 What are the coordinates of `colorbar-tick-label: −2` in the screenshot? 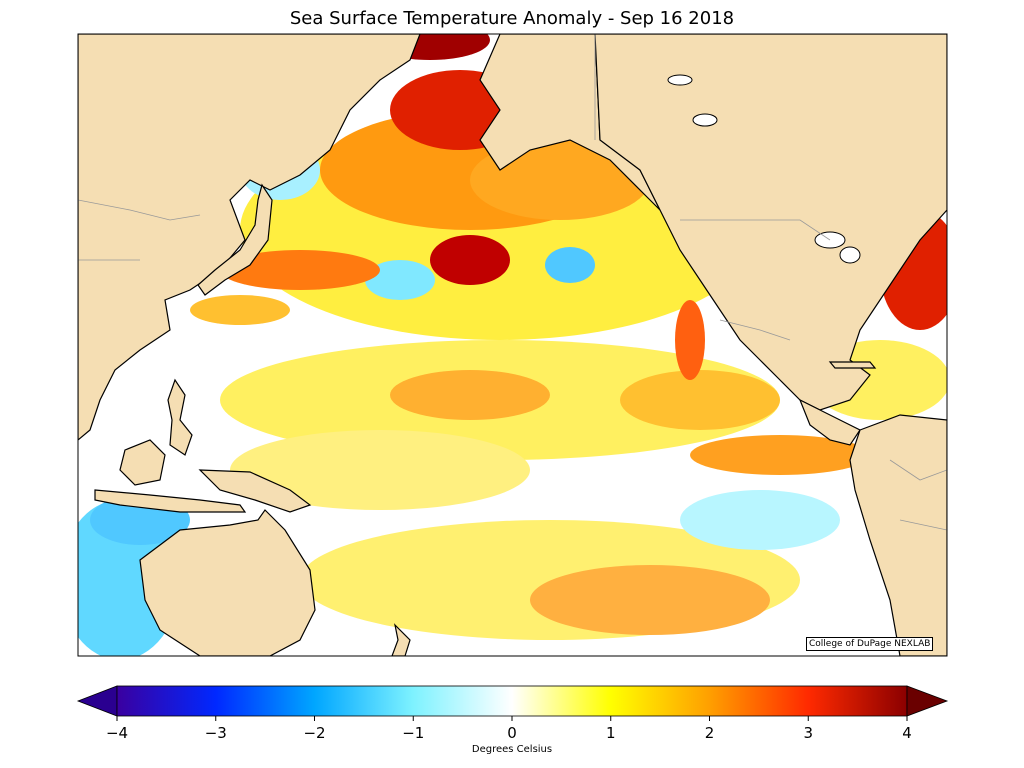 It's located at (314, 733).